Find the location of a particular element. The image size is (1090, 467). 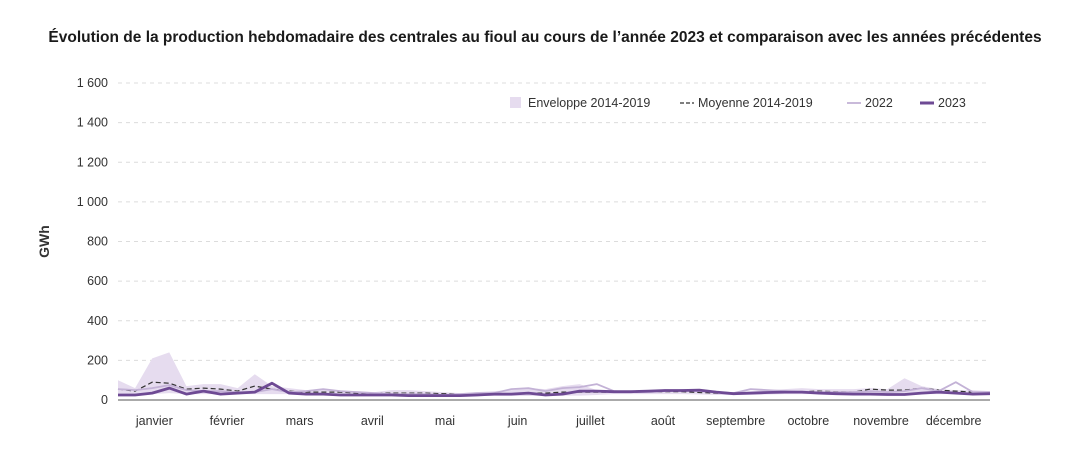

y-tick-label: 1 200 is located at coordinates (92, 162).